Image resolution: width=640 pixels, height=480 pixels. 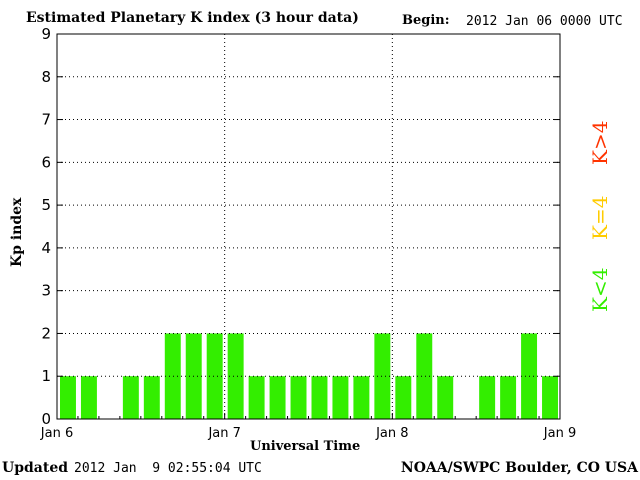 I want to click on y-tick-label: 7, so click(x=46, y=120).